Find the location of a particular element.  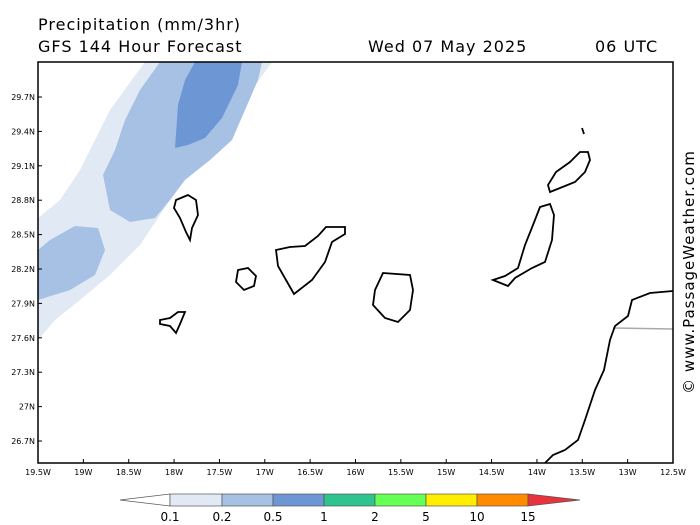

lat-label: 28.2N is located at coordinates (23, 269).